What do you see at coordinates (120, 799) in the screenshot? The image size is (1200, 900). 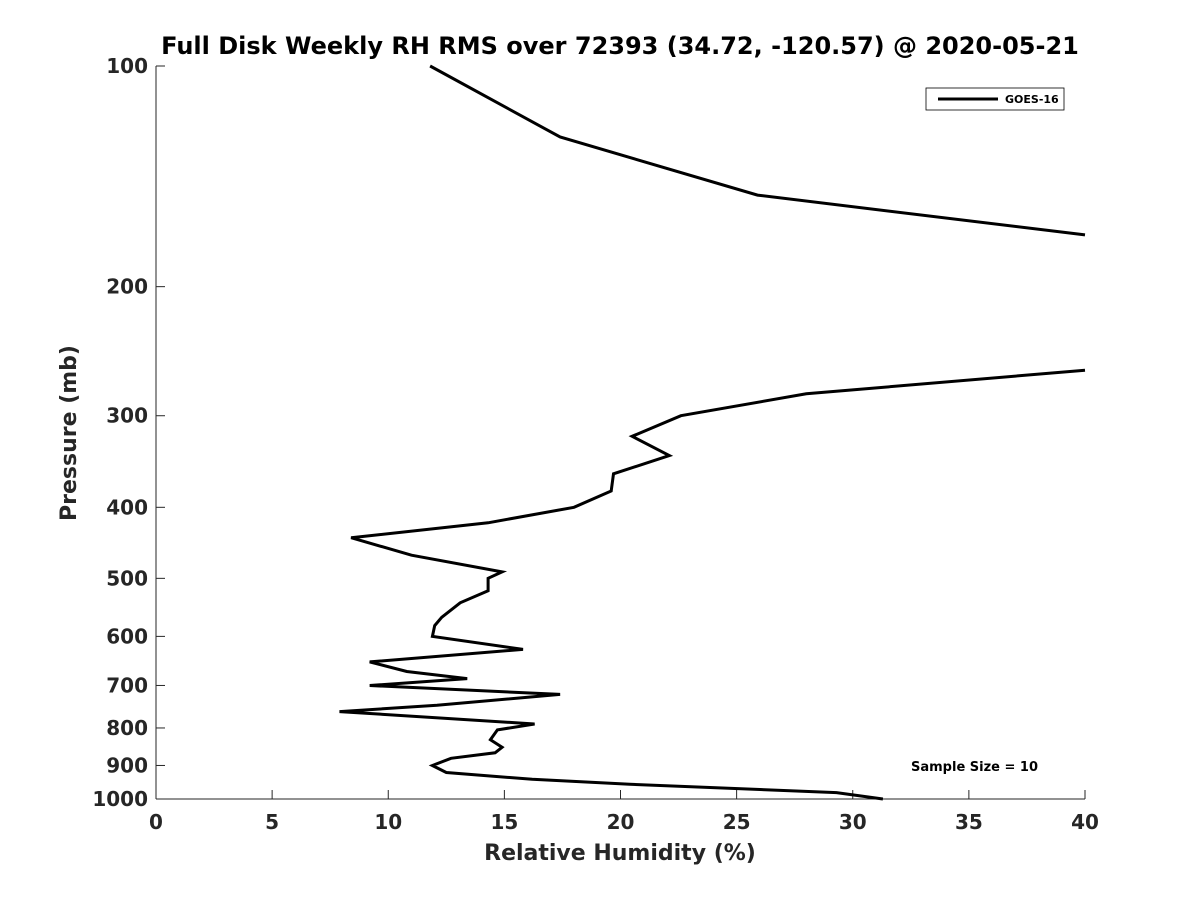 I see `y-tick-label: 1000` at bounding box center [120, 799].